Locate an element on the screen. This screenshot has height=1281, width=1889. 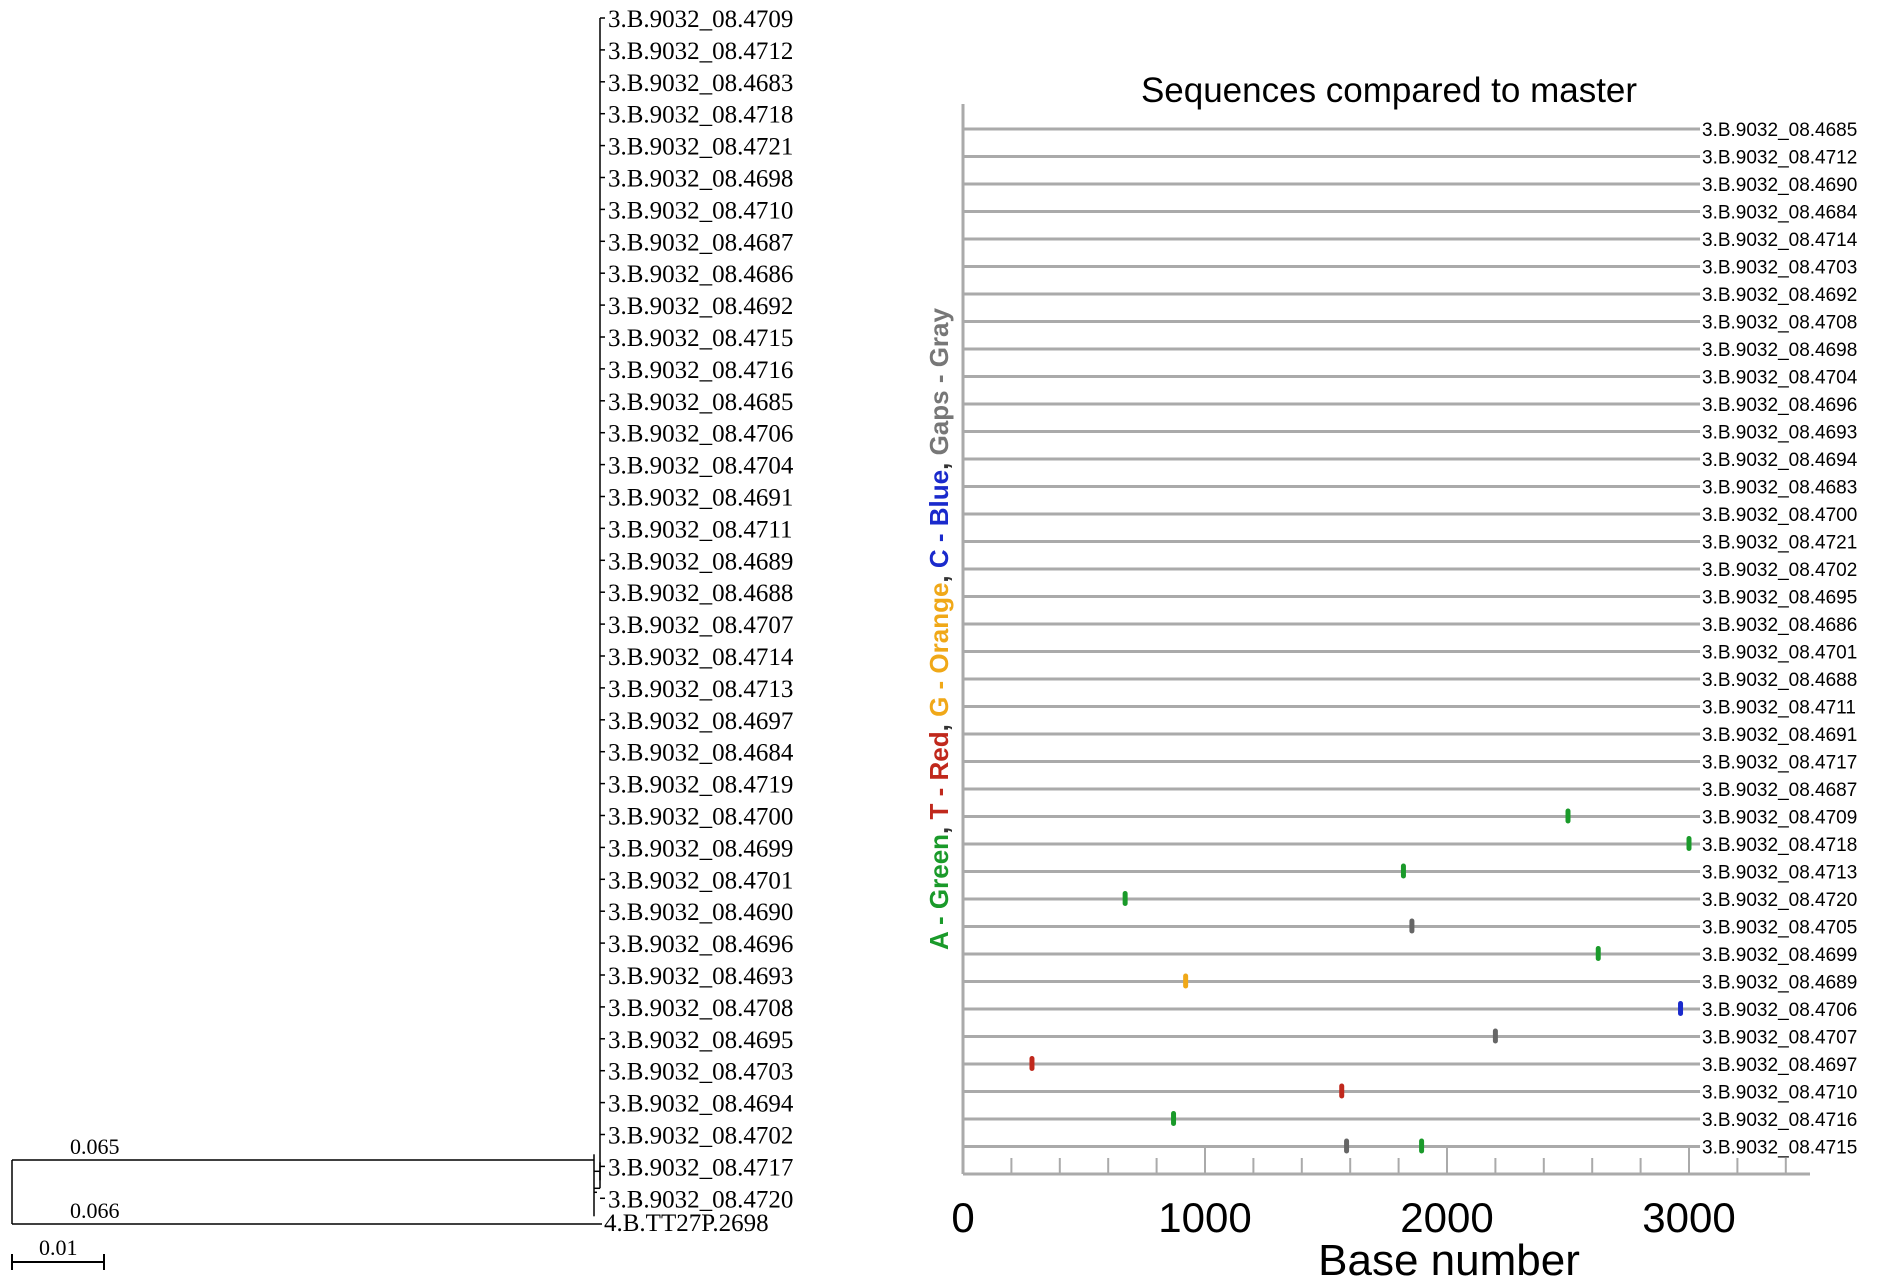
branch-length-ingroup: 0.065 is located at coordinates (95, 1146).